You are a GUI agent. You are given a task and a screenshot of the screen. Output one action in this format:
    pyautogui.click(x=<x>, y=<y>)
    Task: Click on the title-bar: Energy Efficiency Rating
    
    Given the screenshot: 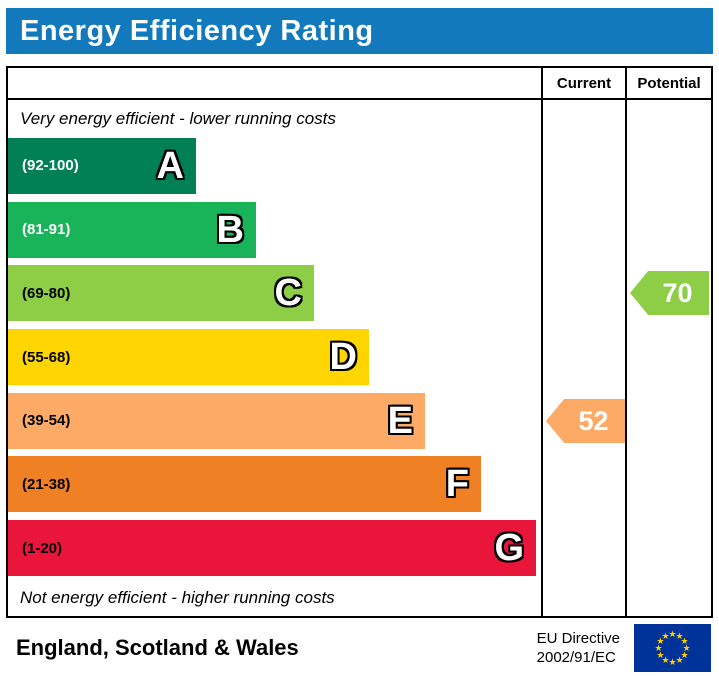 What is the action you would take?
    pyautogui.click(x=359, y=31)
    